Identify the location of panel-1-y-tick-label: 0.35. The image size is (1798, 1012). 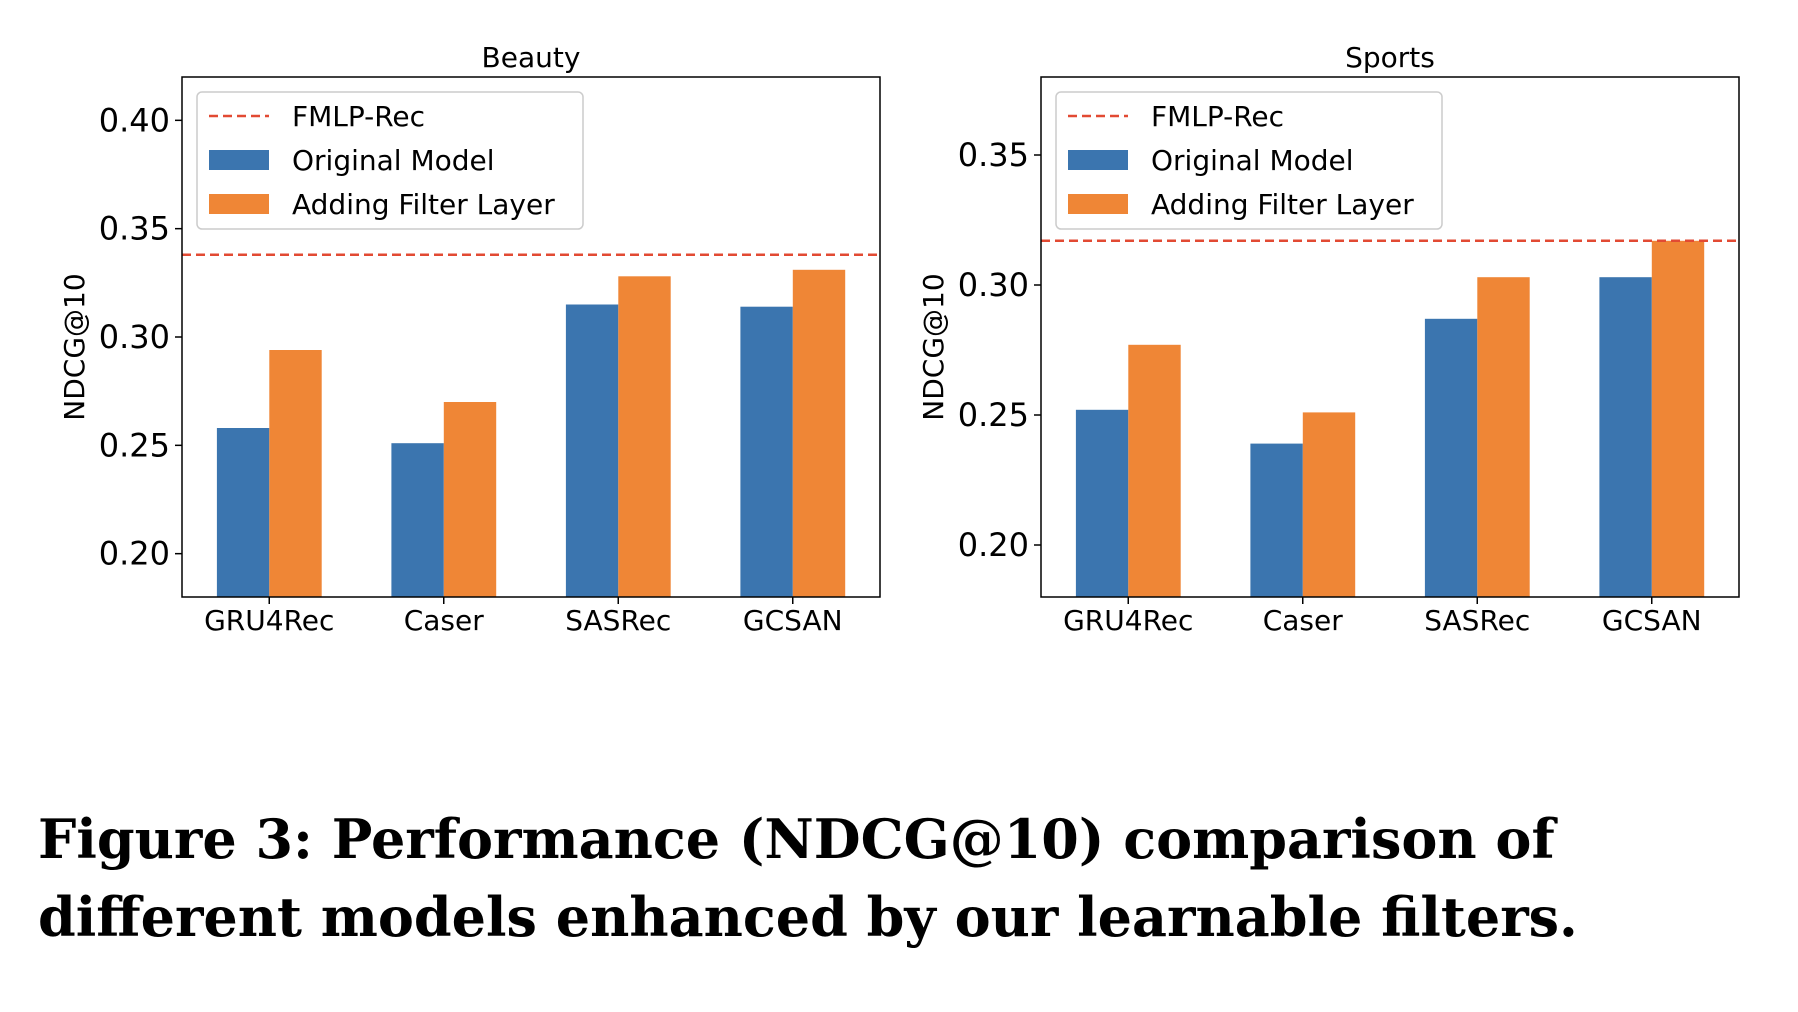
(993, 155).